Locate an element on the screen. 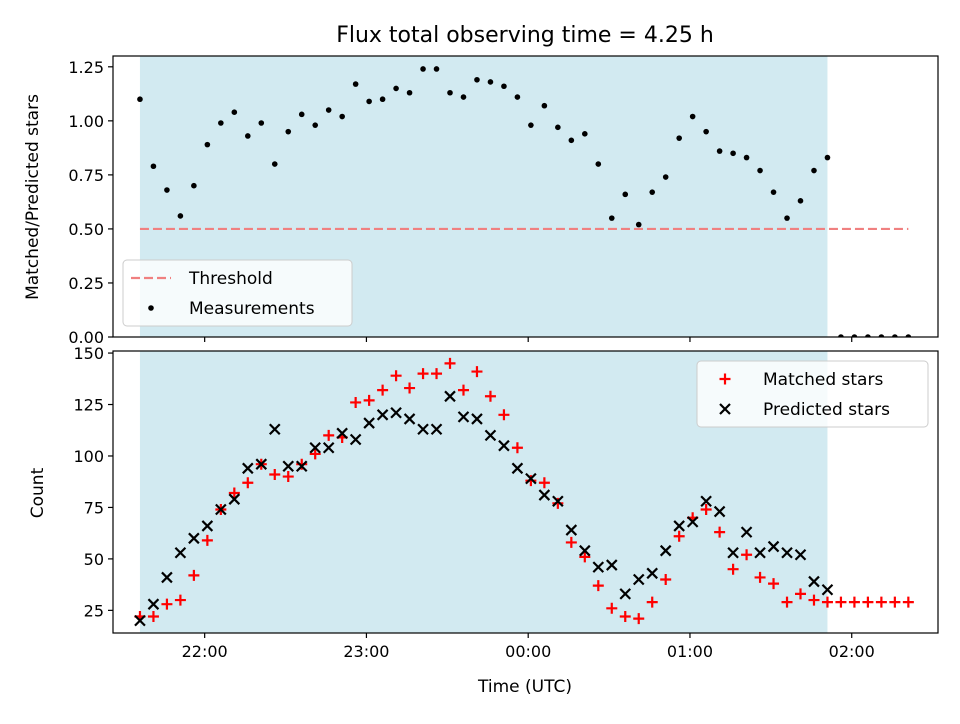 The height and width of the screenshot is (724, 960). top-y-axis-label: Matched/Predicted stars is located at coordinates (33, 197).